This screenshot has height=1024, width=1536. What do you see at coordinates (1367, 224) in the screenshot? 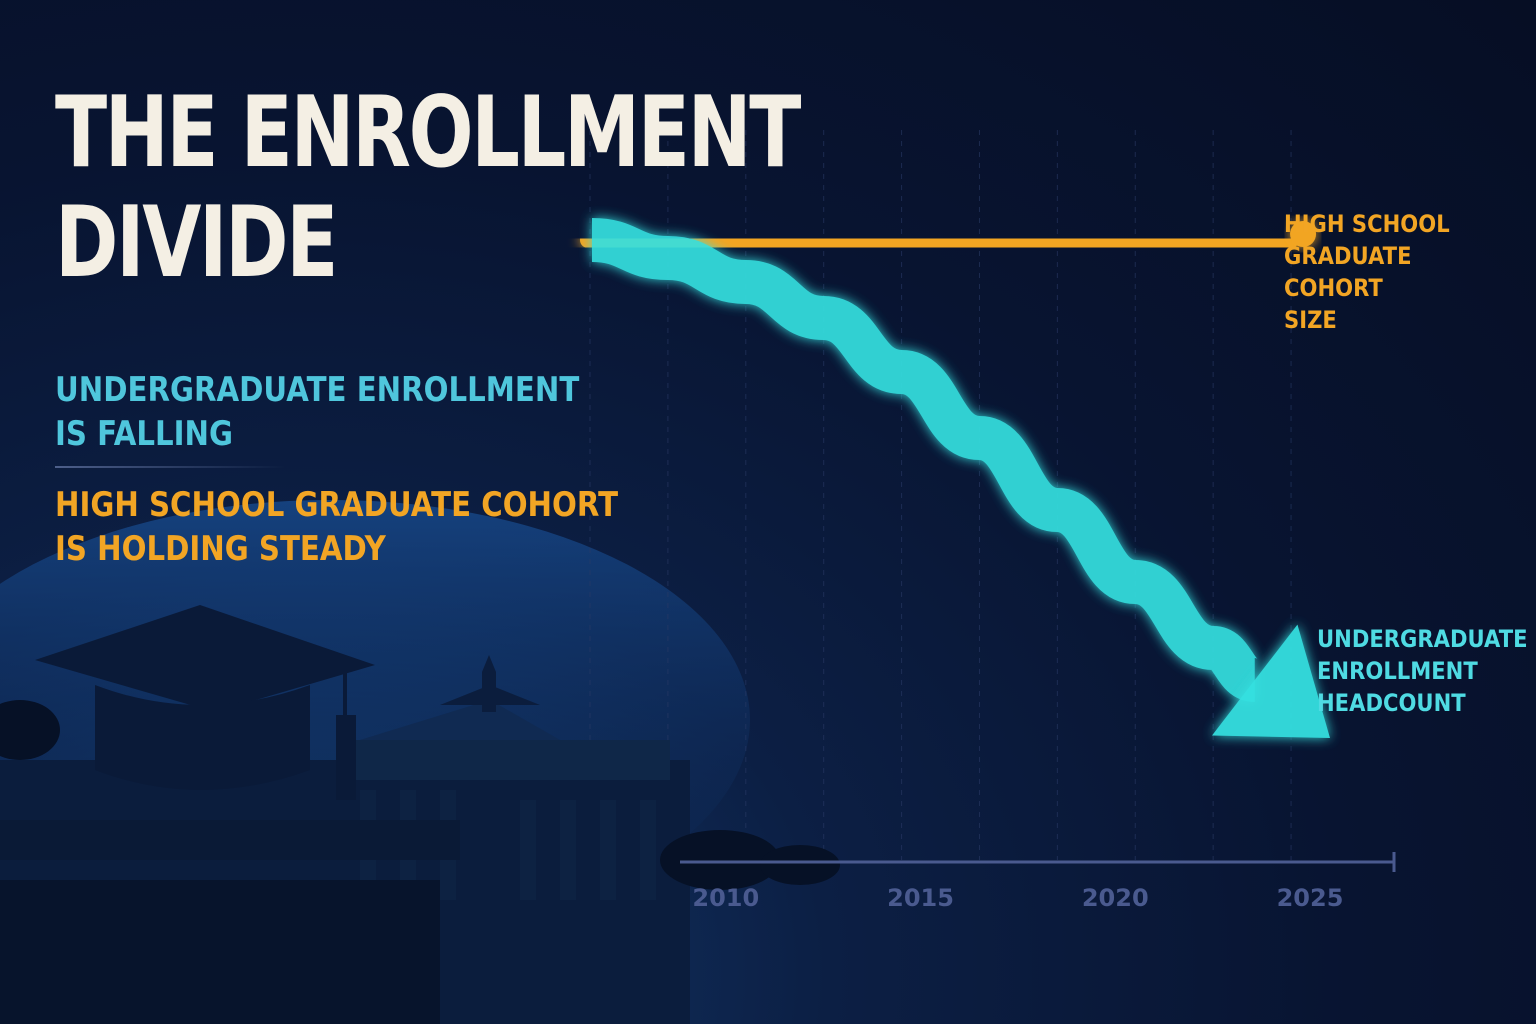
I see `series-label-high-school-line-1: HIGH SCHOOL` at bounding box center [1367, 224].